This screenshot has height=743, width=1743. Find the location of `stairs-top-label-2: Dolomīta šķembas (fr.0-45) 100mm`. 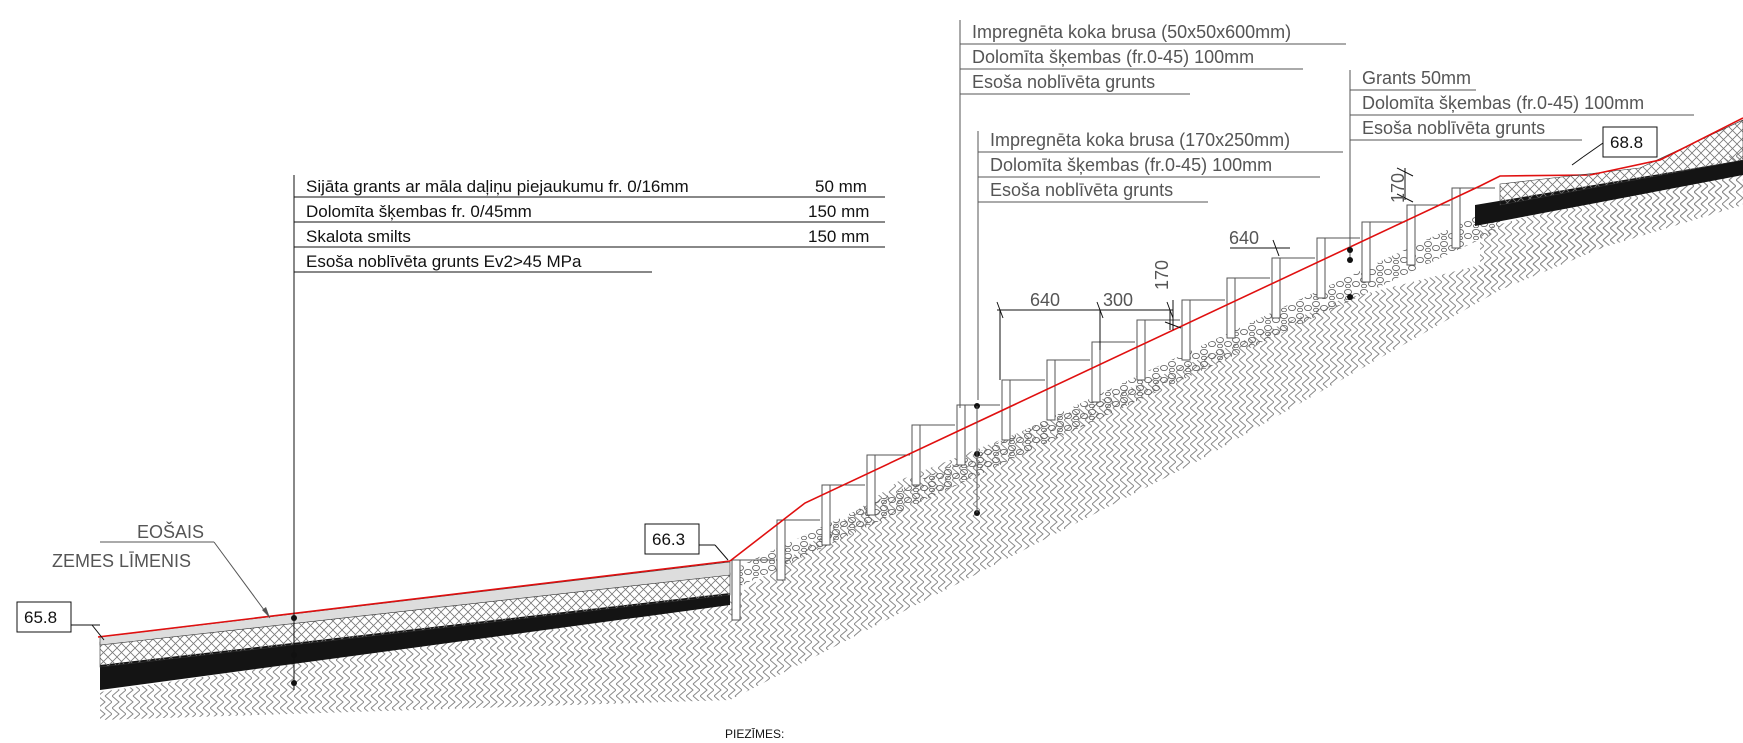

stairs-top-label-2: Dolomīta šķembas (fr.0-45) 100mm is located at coordinates (1113, 57).